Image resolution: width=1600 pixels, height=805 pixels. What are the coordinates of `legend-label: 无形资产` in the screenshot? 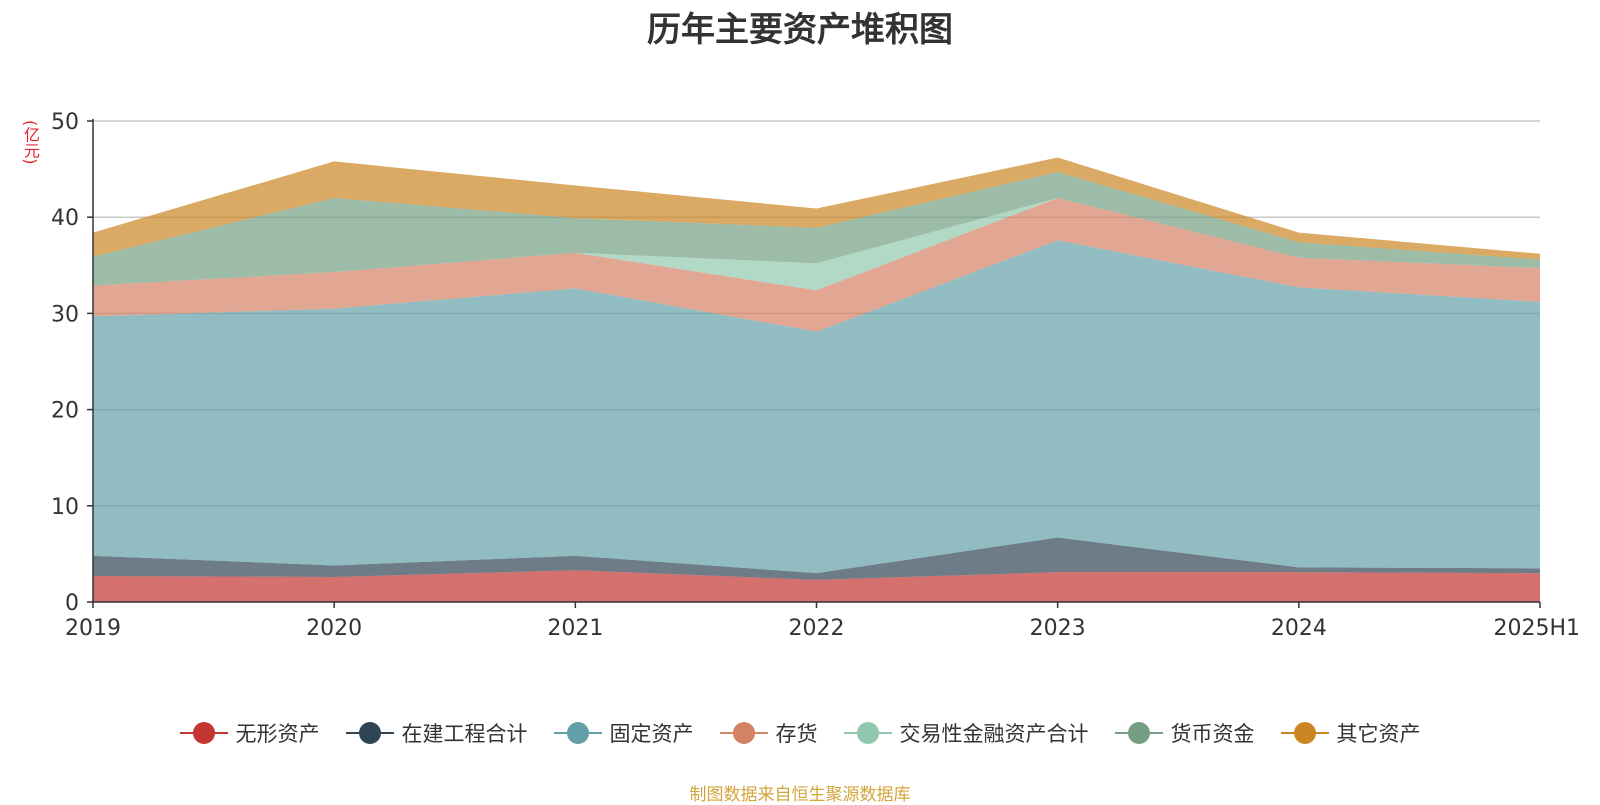 It's located at (277, 734).